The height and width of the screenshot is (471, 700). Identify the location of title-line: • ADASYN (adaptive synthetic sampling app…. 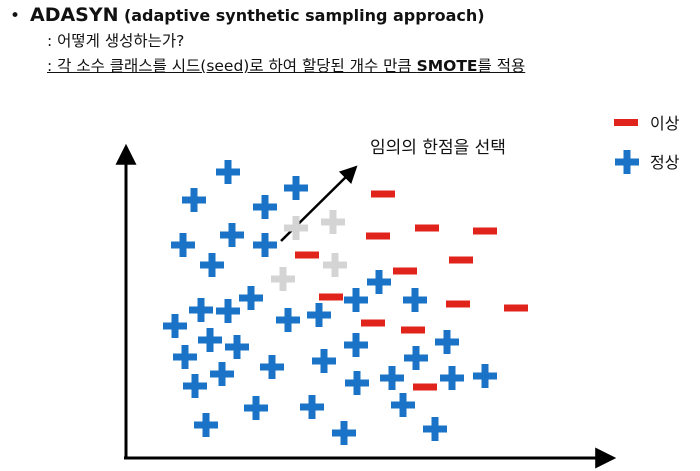
(267, 15).